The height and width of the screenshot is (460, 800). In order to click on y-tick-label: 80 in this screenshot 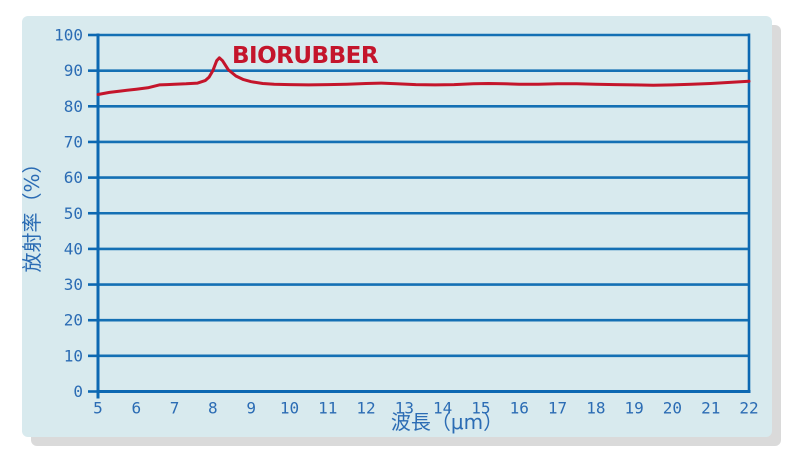, I will do `click(73, 106)`.